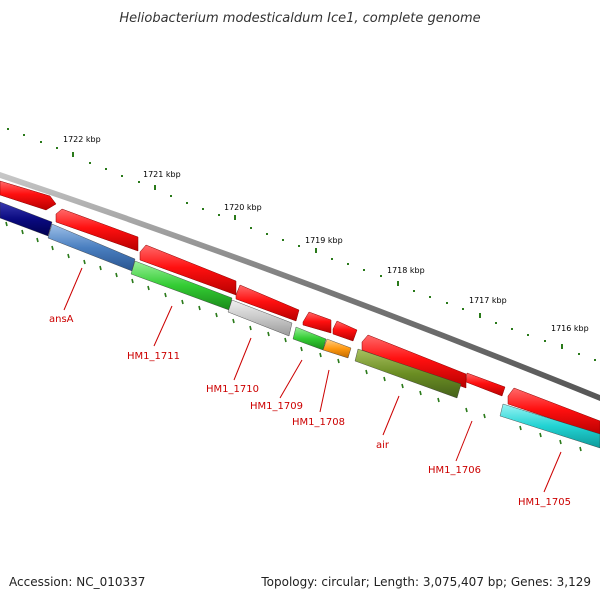 This screenshot has height=600, width=600. Describe the element at coordinates (544, 502) in the screenshot. I see `gene-label: HM1_1705` at that location.